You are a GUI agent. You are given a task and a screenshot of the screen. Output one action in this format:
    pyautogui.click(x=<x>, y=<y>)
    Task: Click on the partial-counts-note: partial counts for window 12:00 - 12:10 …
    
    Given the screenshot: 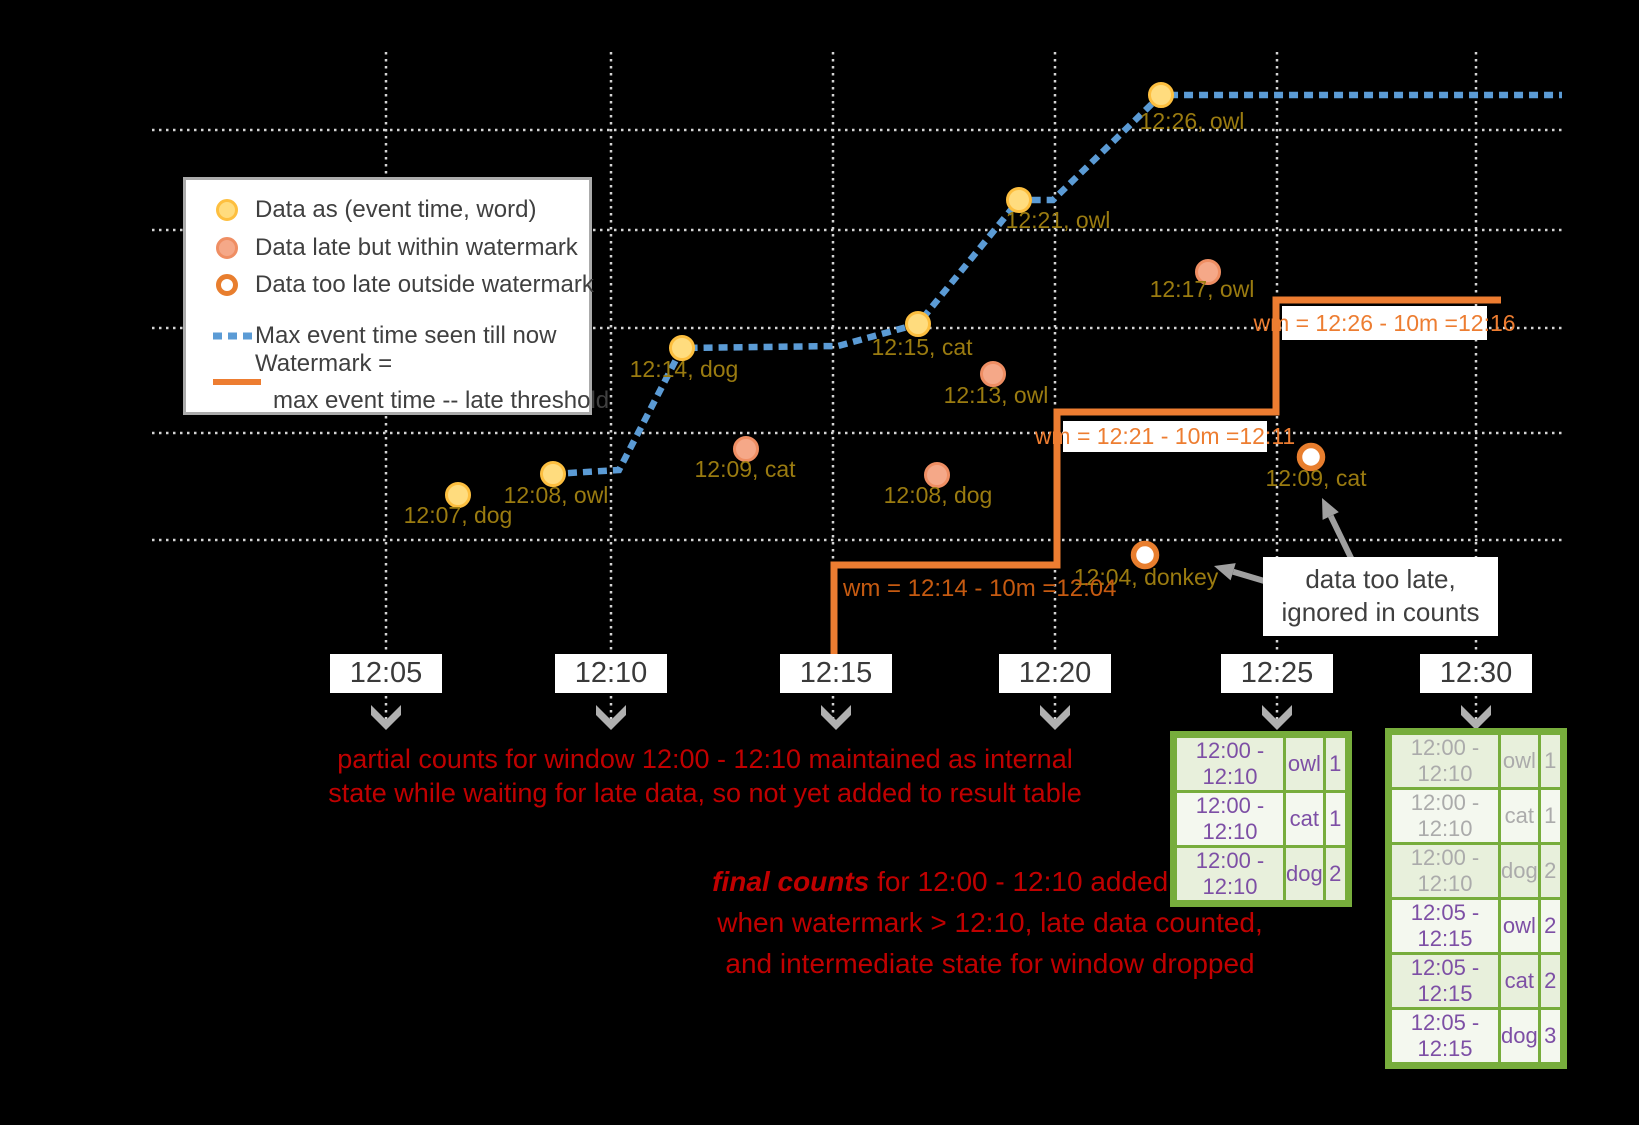 What is the action you would take?
    pyautogui.click(x=704, y=776)
    